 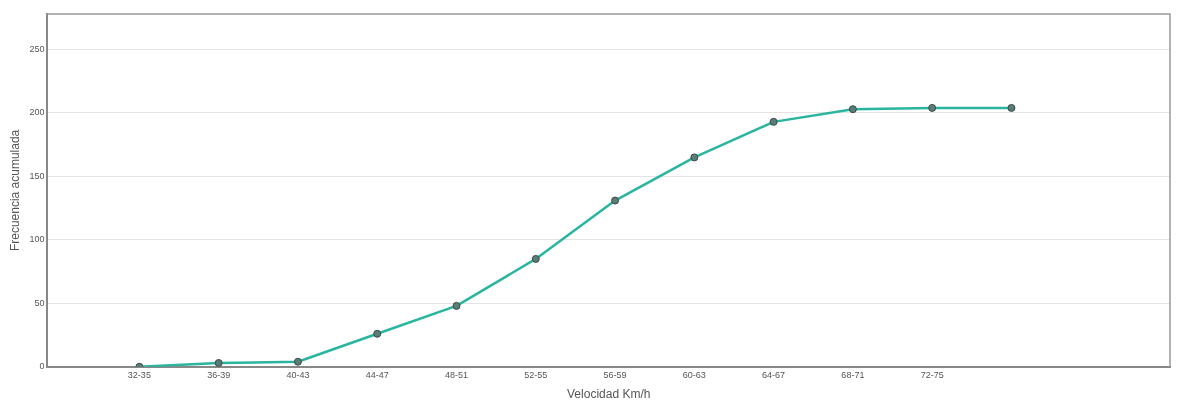 What do you see at coordinates (298, 374) in the screenshot?
I see `x-tick-label: 40-43` at bounding box center [298, 374].